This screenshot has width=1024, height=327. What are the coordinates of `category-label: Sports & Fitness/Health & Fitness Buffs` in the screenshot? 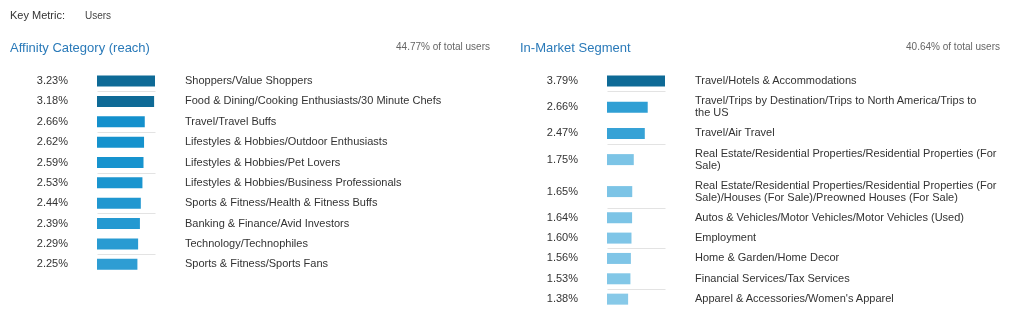 It's located at (281, 202).